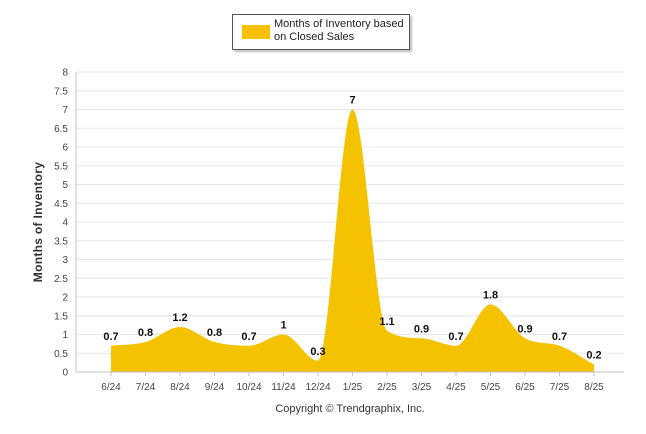  I want to click on legend-swatch, so click(256, 32).